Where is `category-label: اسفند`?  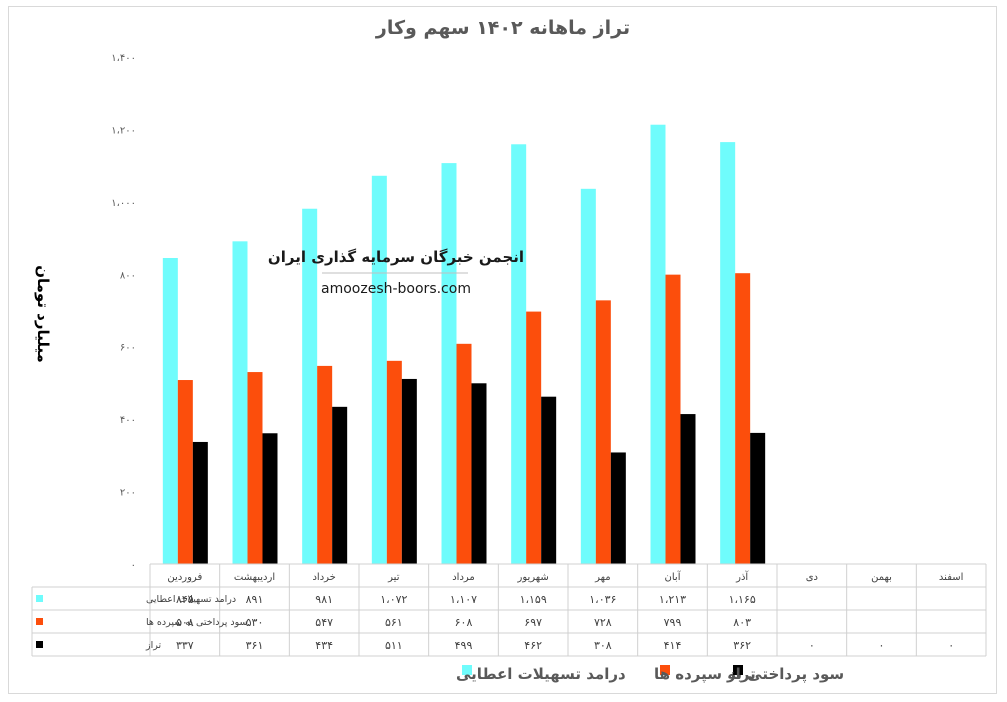
category-label: اسفند is located at coordinates (951, 577).